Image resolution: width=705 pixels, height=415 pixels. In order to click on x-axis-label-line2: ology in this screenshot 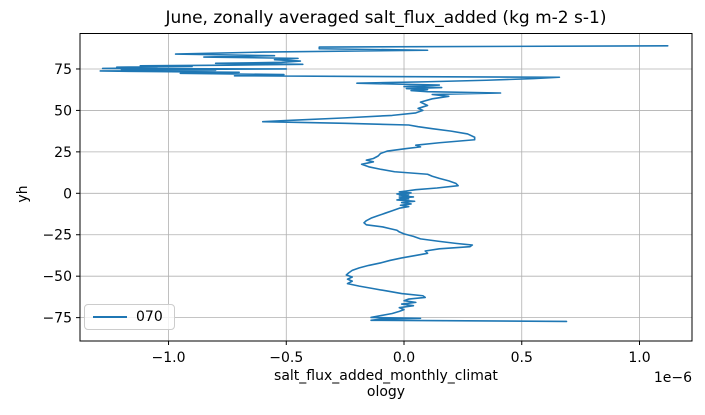, I will do `click(386, 392)`.